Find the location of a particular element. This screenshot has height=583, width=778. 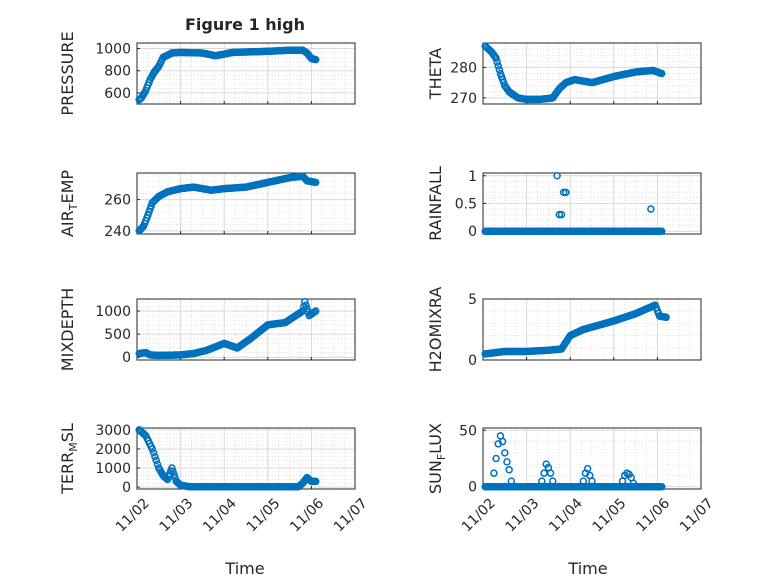

panel-air: 240 260 AIRTEMP is located at coordinates (207, 205).